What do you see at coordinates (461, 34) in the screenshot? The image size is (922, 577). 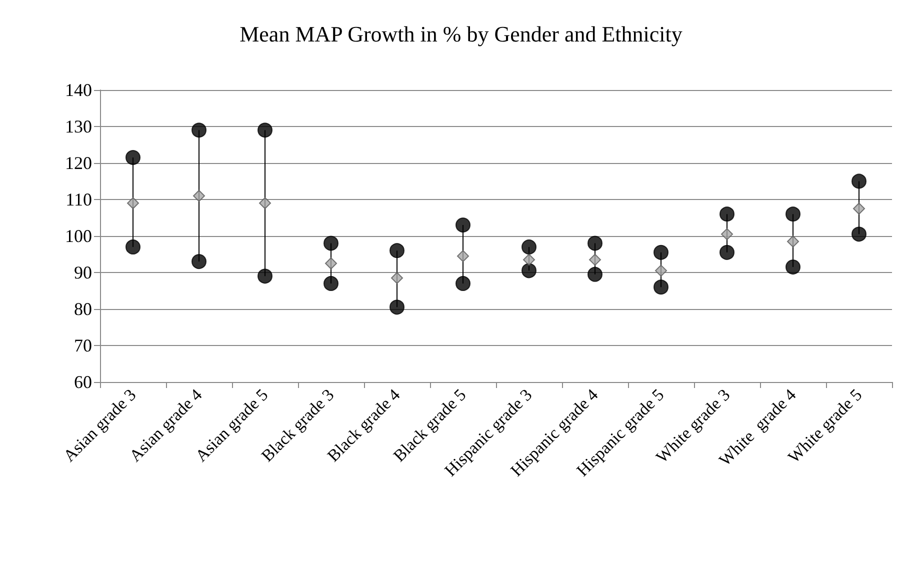 I see `chart-title: Mean MAP Growth in % by Gender and Ethnicity` at bounding box center [461, 34].